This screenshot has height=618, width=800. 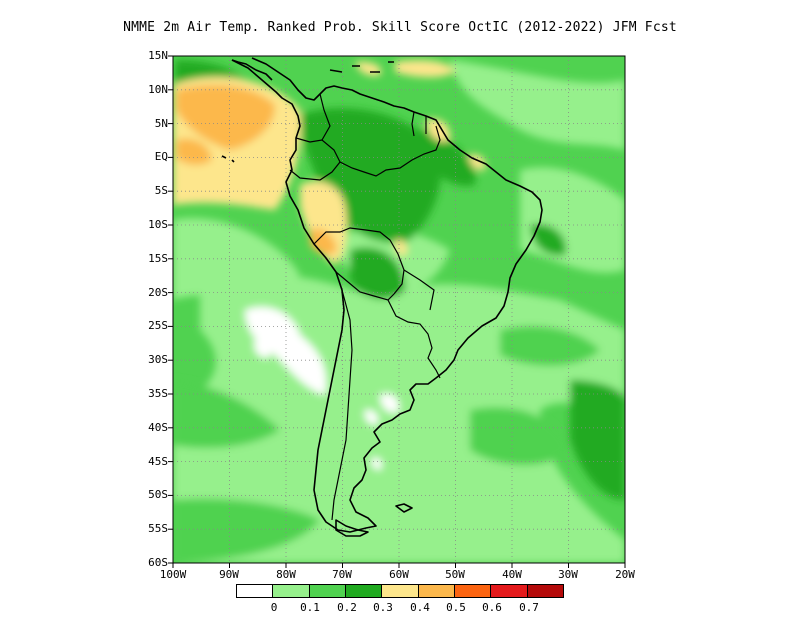 I want to click on colorbar-label: 0.2, so click(x=347, y=607).